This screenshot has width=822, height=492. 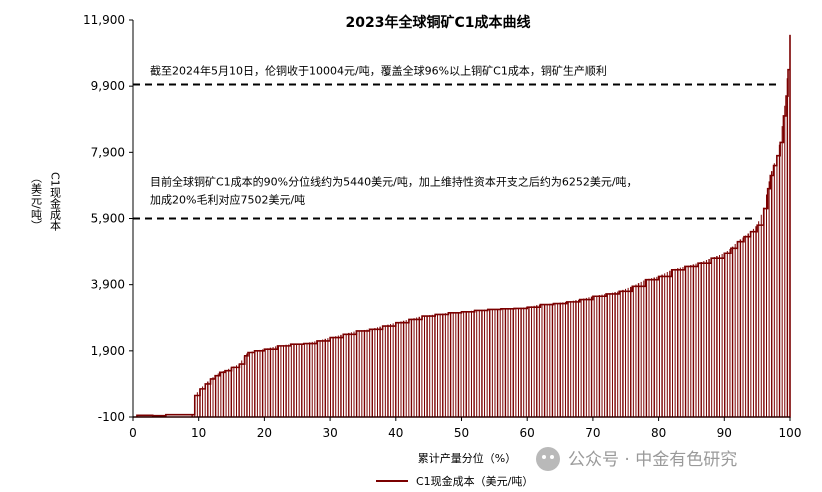 What do you see at coordinates (467, 458) in the screenshot?
I see `x-axis-label: 累计产量分位（%）` at bounding box center [467, 458].